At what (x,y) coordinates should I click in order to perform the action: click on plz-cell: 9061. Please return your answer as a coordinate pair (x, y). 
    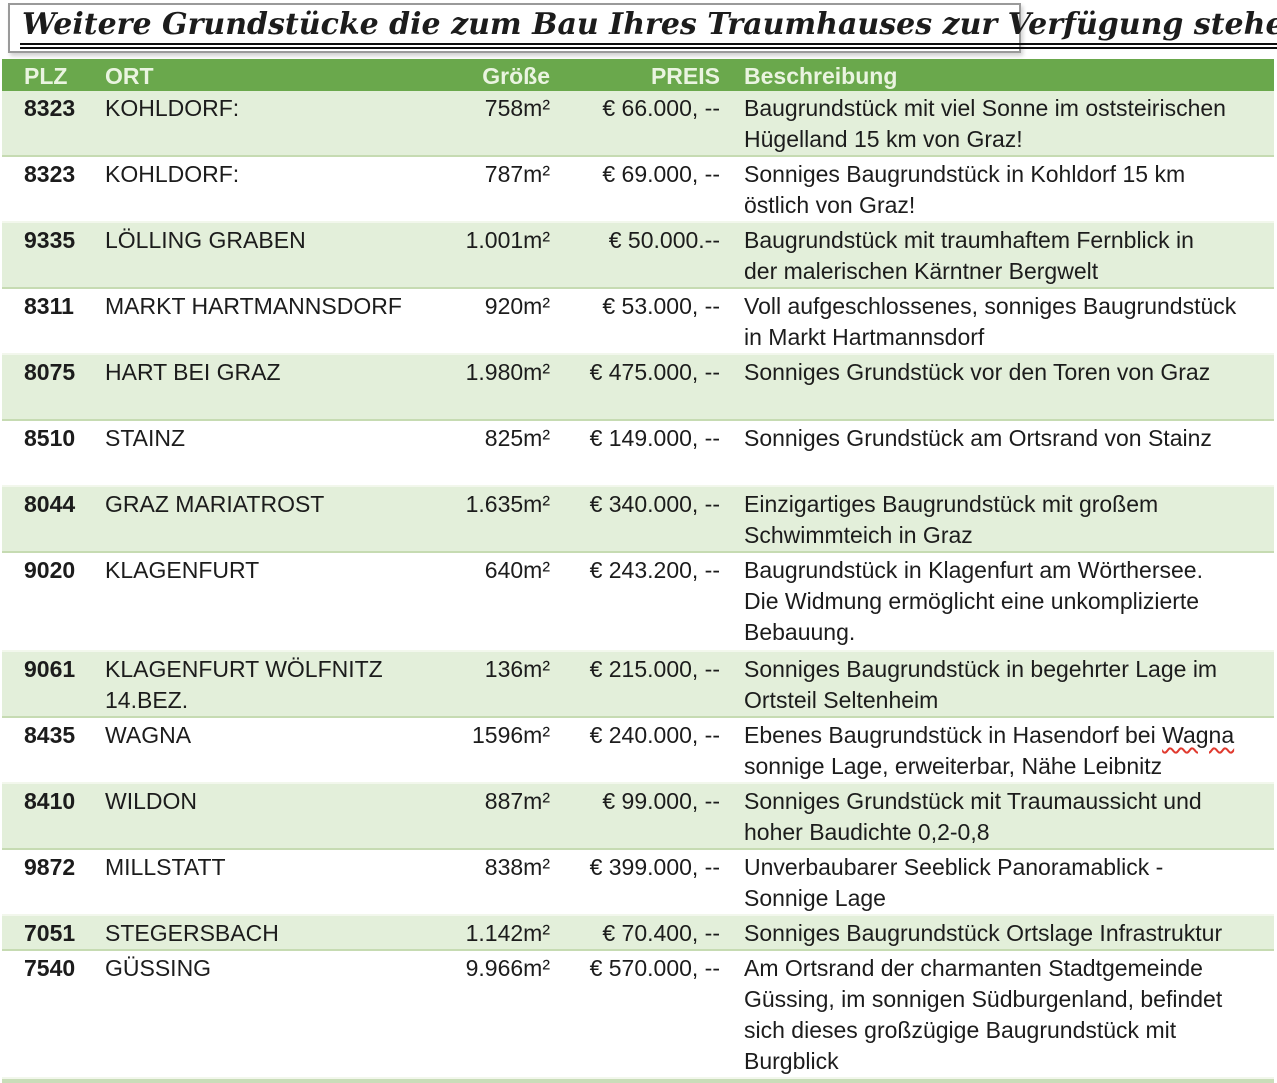
    Looking at the image, I should click on (50, 669).